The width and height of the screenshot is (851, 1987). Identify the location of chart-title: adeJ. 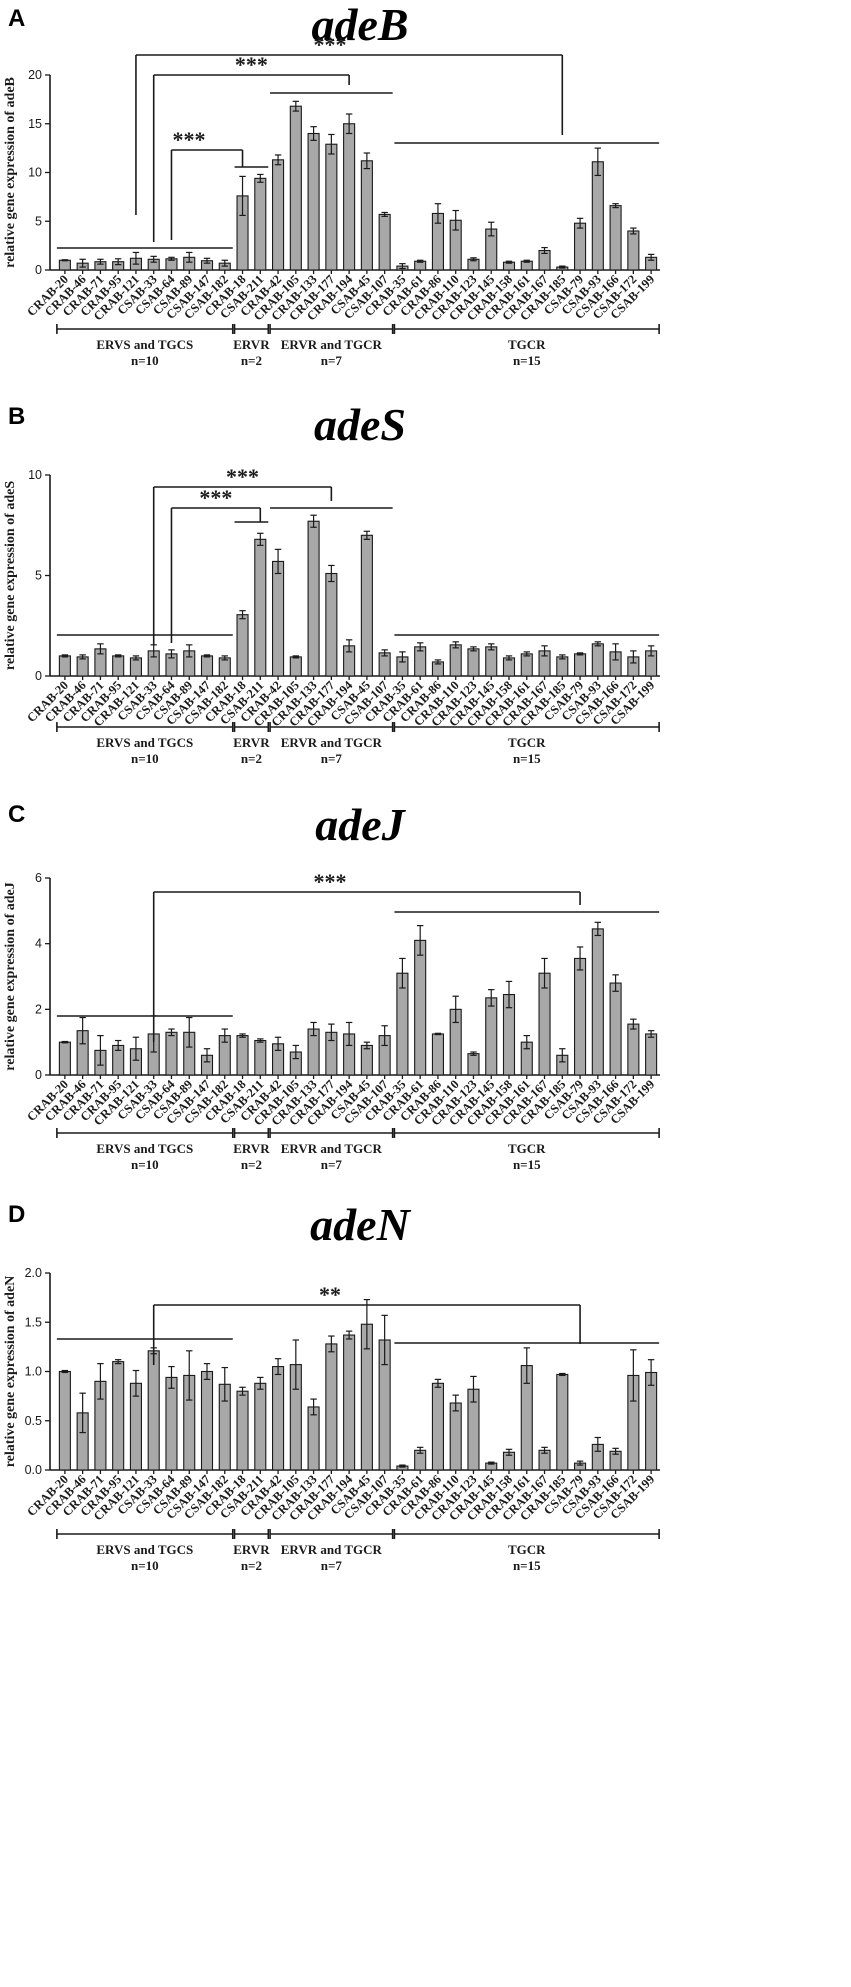
(360, 825).